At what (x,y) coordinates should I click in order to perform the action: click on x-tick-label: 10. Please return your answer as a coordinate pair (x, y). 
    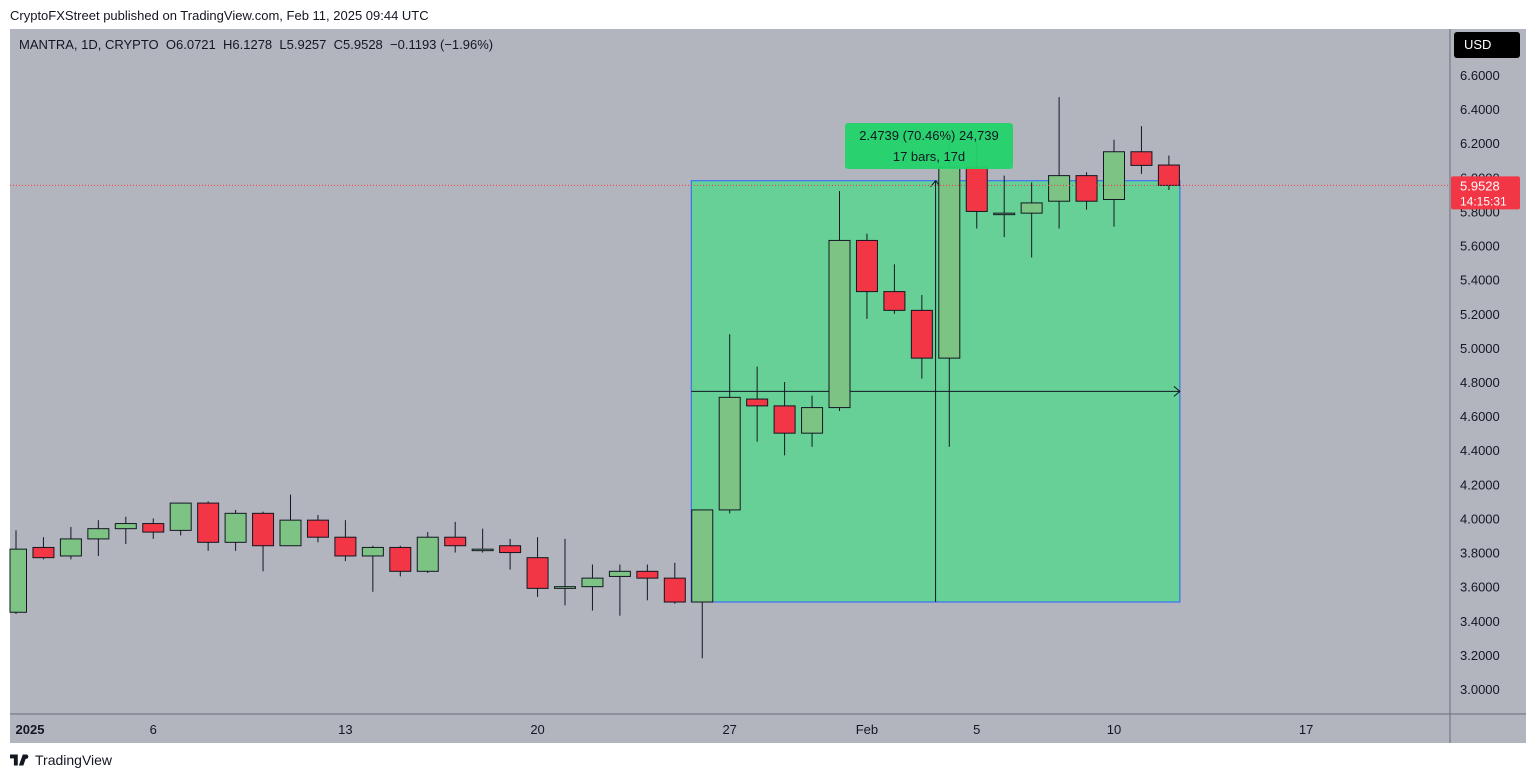
    Looking at the image, I should click on (1114, 729).